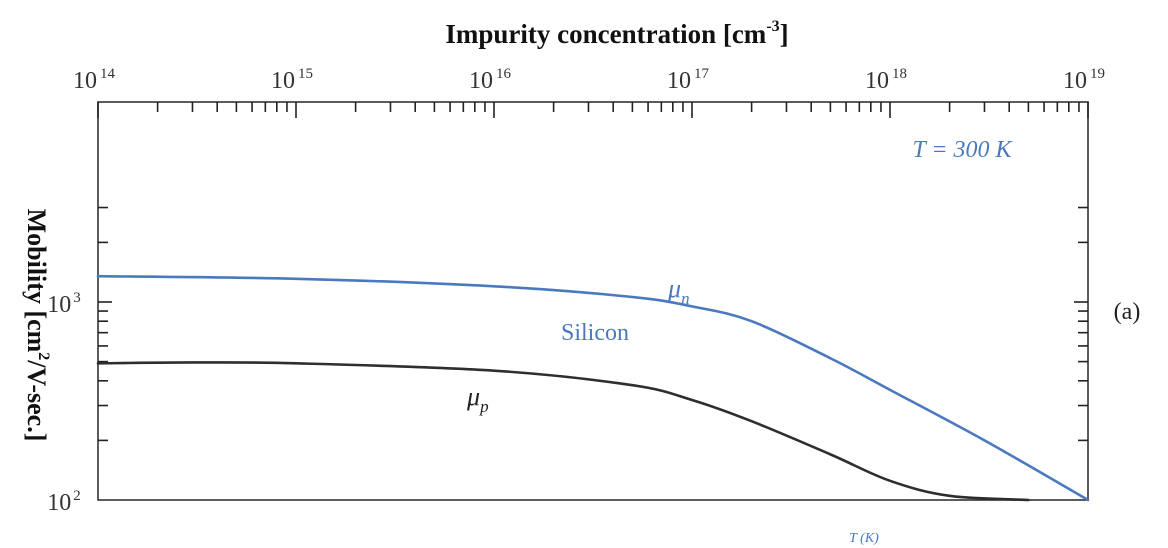  Describe the element at coordinates (1084, 80) in the screenshot. I see `x-tick-label: 10 19` at that location.